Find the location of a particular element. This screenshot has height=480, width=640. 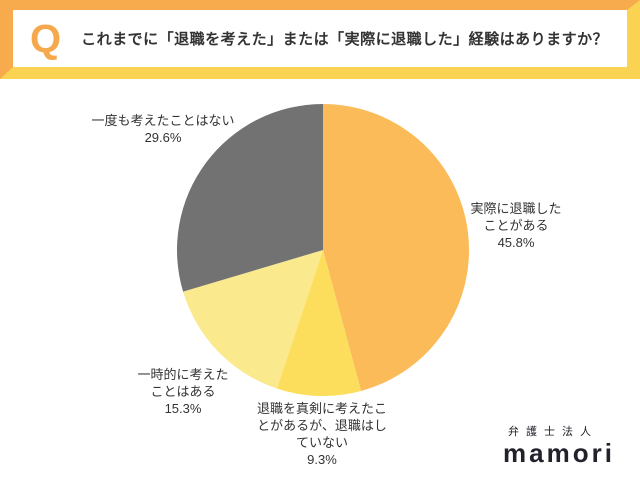

logo-name: mamori is located at coordinates (559, 453).